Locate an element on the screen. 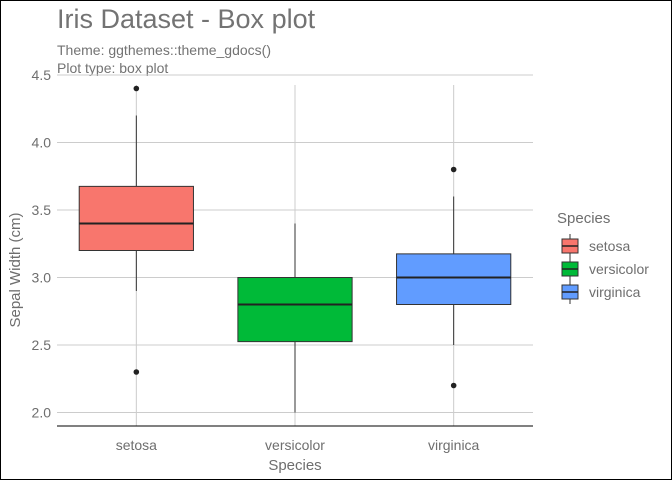 The image size is (672, 480). chart-subtitle-line-2: Plot type: box plot is located at coordinates (112, 68).